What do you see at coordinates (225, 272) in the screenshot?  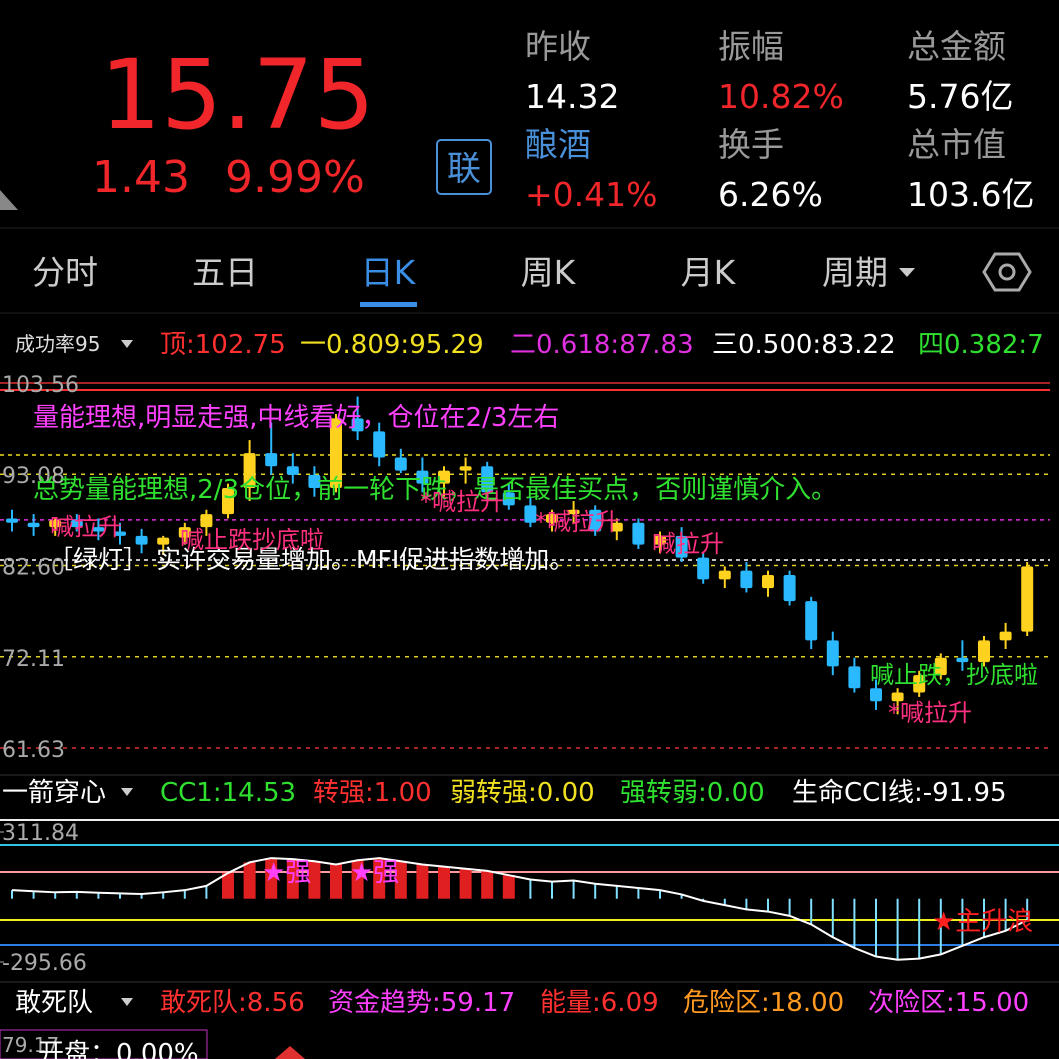 I see `tab: 五日` at bounding box center [225, 272].